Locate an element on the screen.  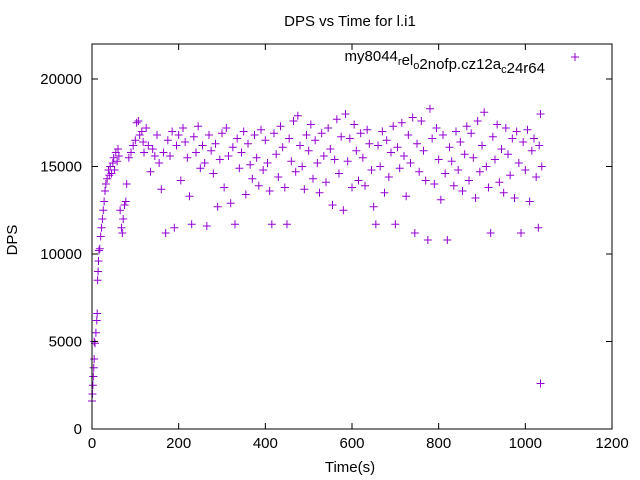
y-tick-label: 20000 is located at coordinates (61, 79).